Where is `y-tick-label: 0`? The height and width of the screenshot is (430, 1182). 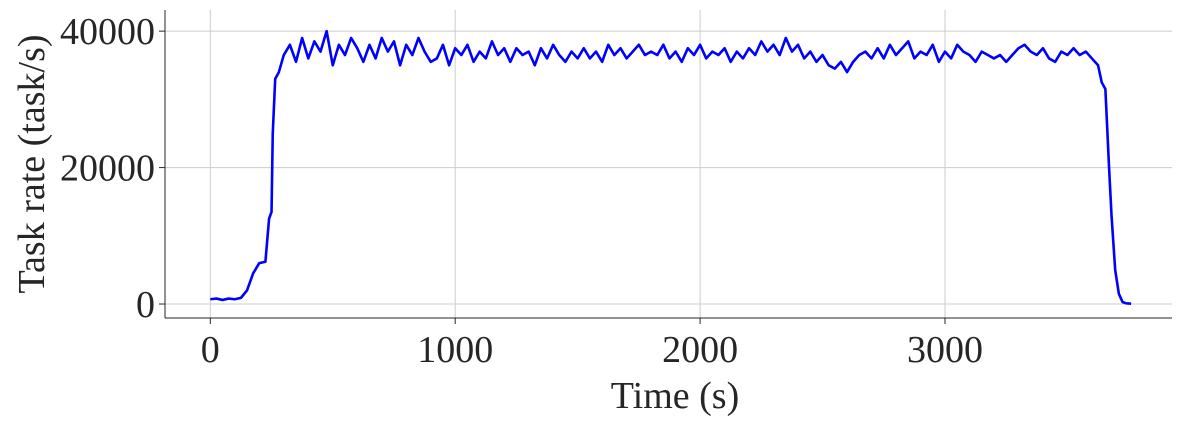 y-tick-label: 0 is located at coordinates (145, 305).